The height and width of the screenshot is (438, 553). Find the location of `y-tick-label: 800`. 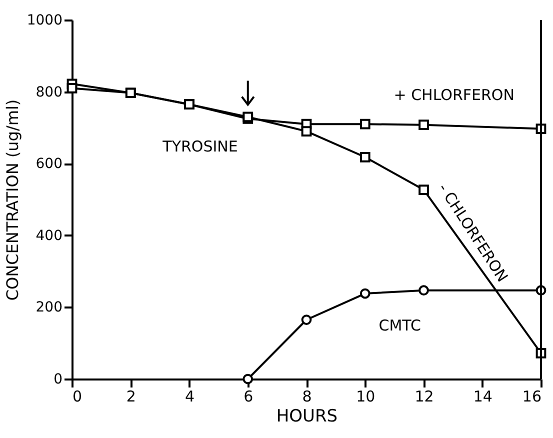

y-tick-label: 800 is located at coordinates (49, 92).